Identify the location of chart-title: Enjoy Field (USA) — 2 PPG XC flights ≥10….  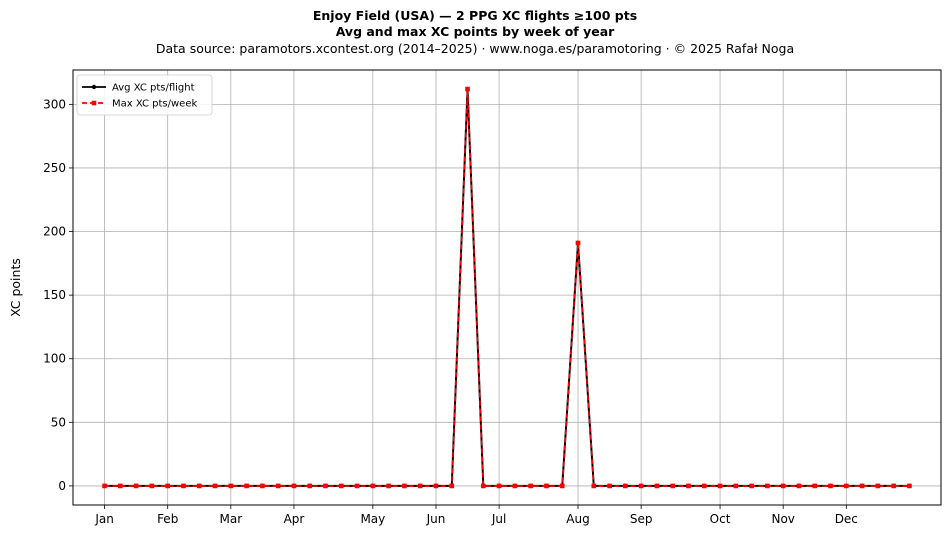
(475, 15).